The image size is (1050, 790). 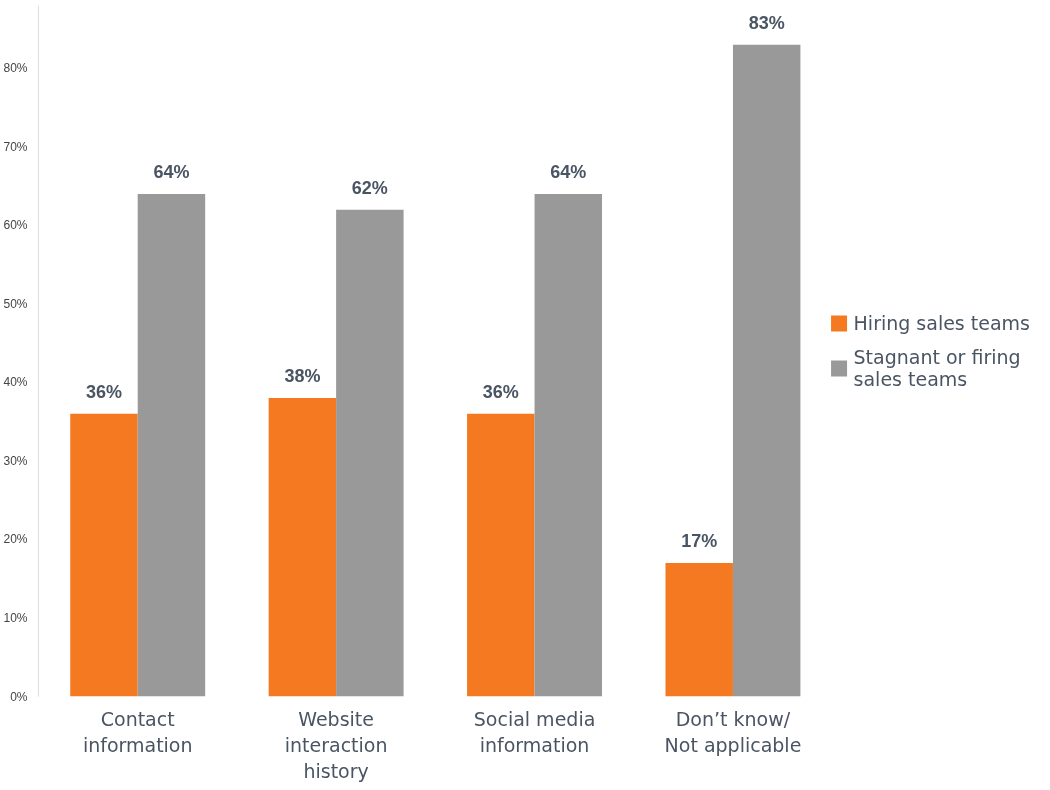 What do you see at coordinates (15, 539) in the screenshot?
I see `y-tick-label: 20%` at bounding box center [15, 539].